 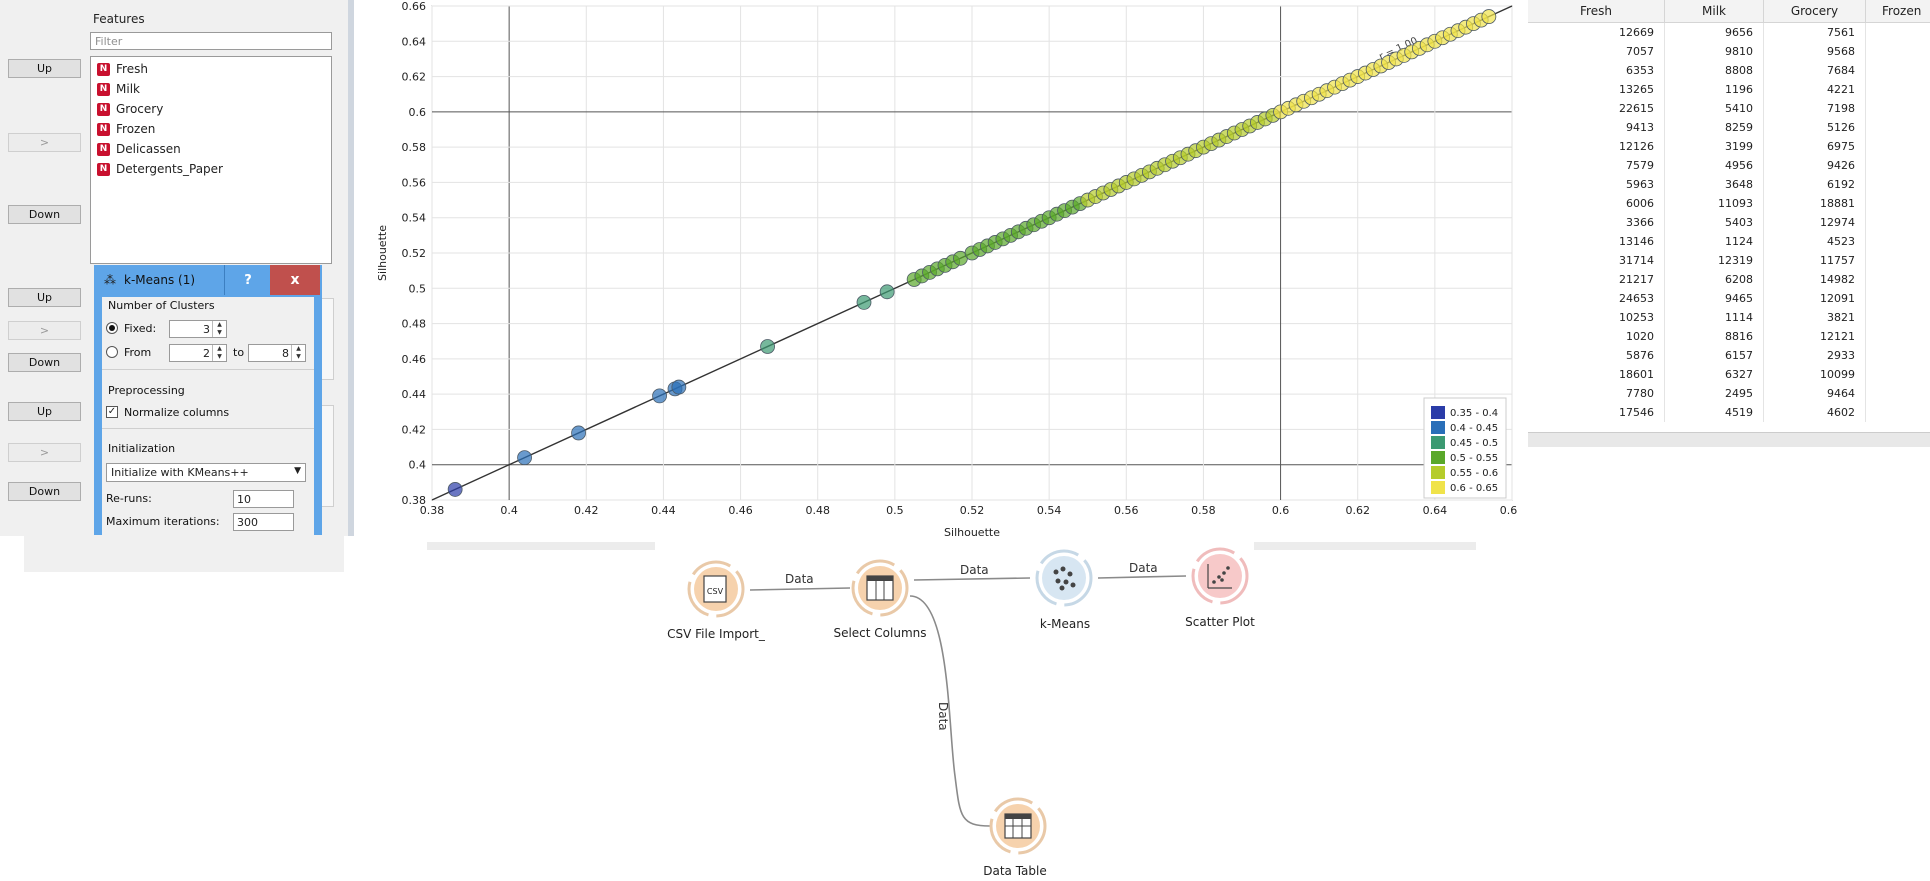 I want to click on table-cell: 9426, so click(x=1815, y=165).